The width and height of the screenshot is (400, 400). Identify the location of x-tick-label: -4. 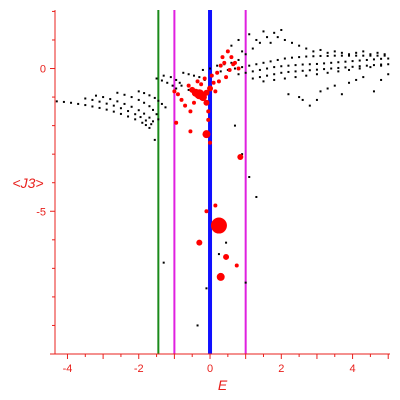
(68, 369).